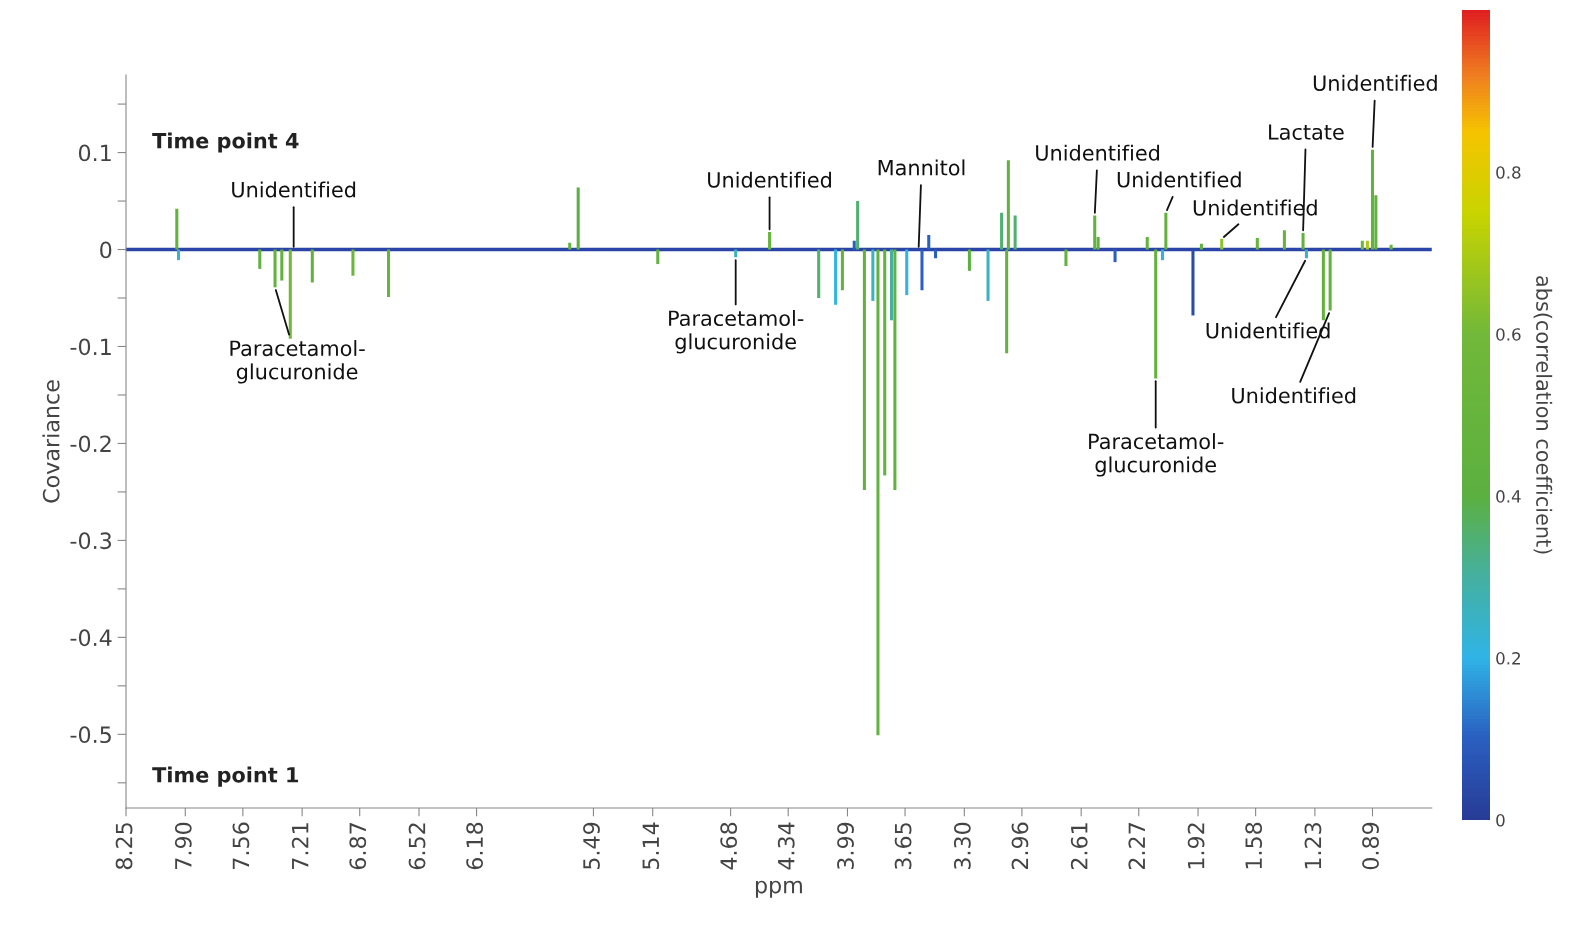 This screenshot has height=935, width=1577. I want to click on x-tick-label: 2.96, so click(1020, 846).